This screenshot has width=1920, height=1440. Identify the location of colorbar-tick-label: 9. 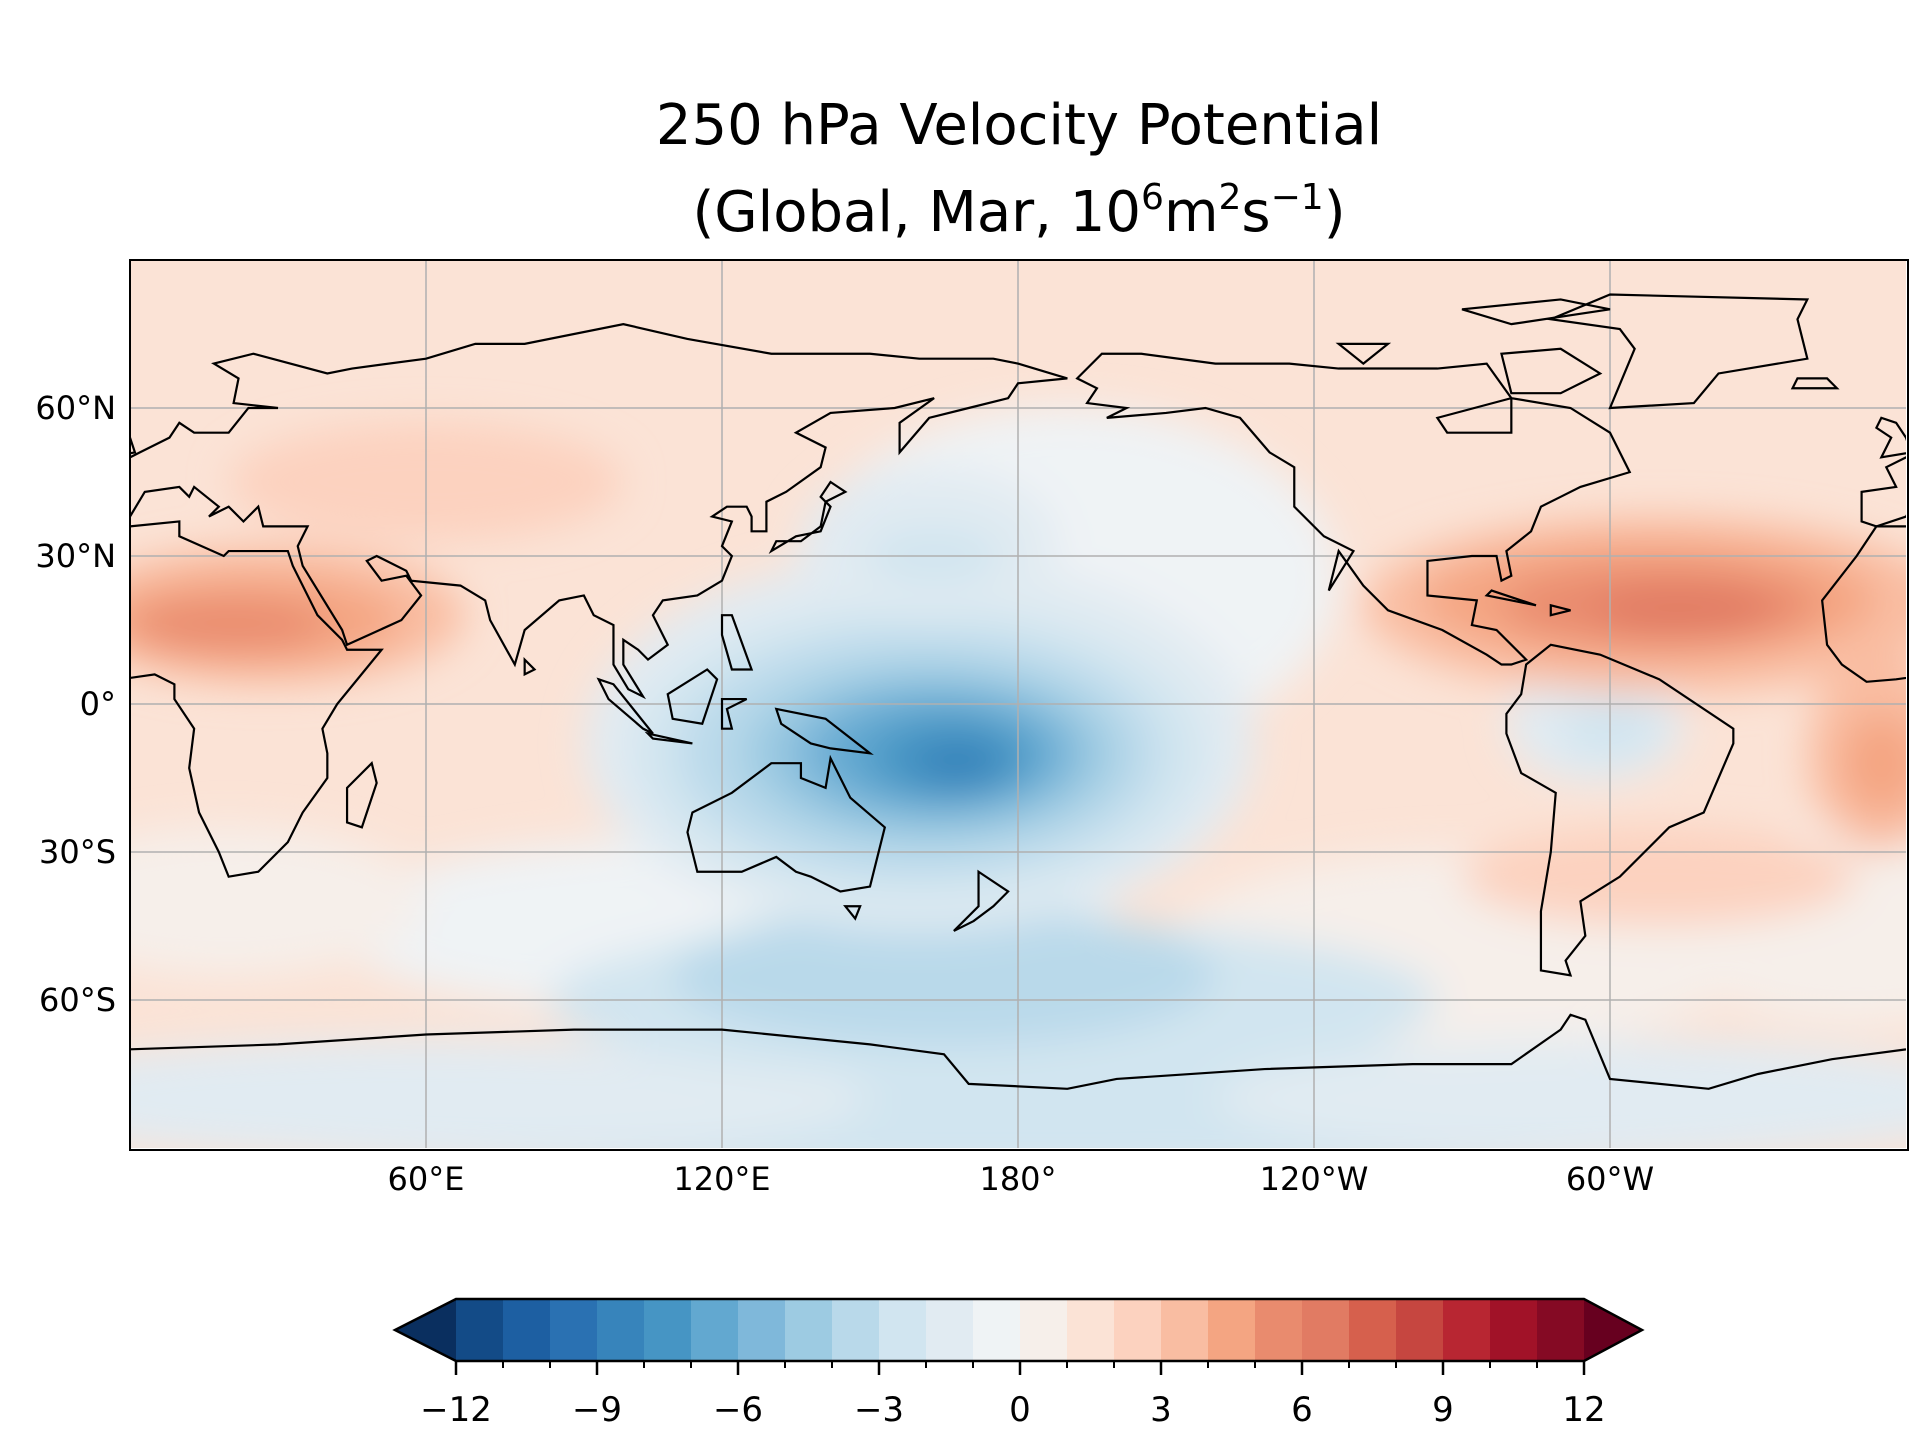
(1443, 1410).